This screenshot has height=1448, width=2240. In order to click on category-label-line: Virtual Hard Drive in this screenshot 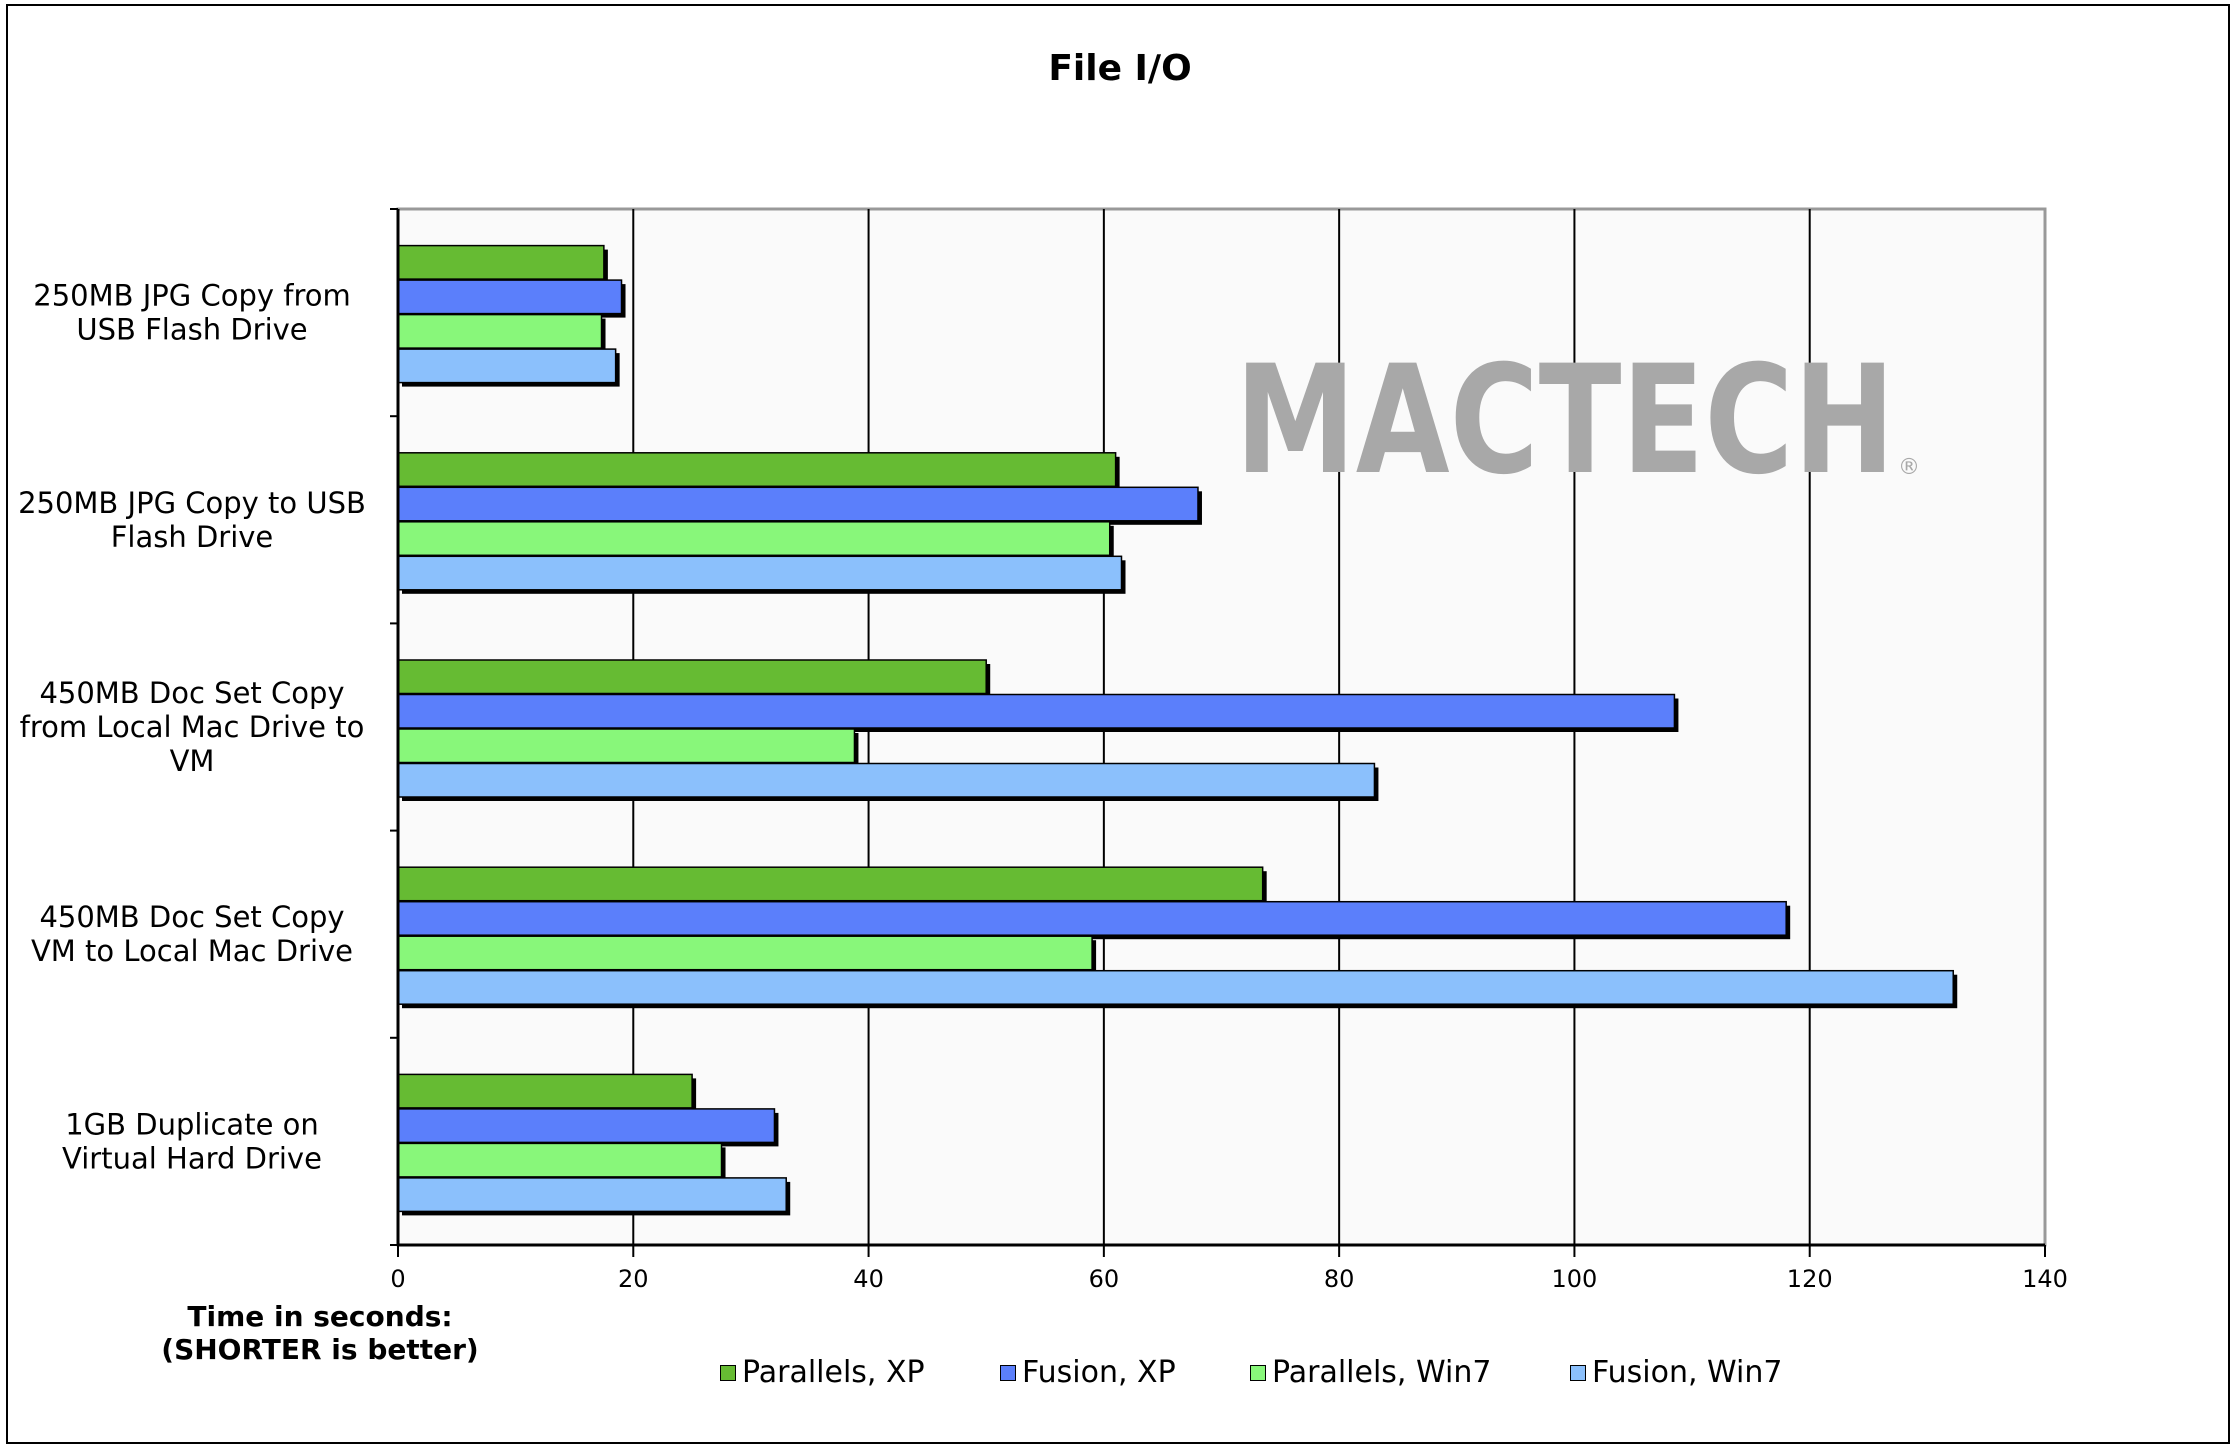, I will do `click(192, 1158)`.